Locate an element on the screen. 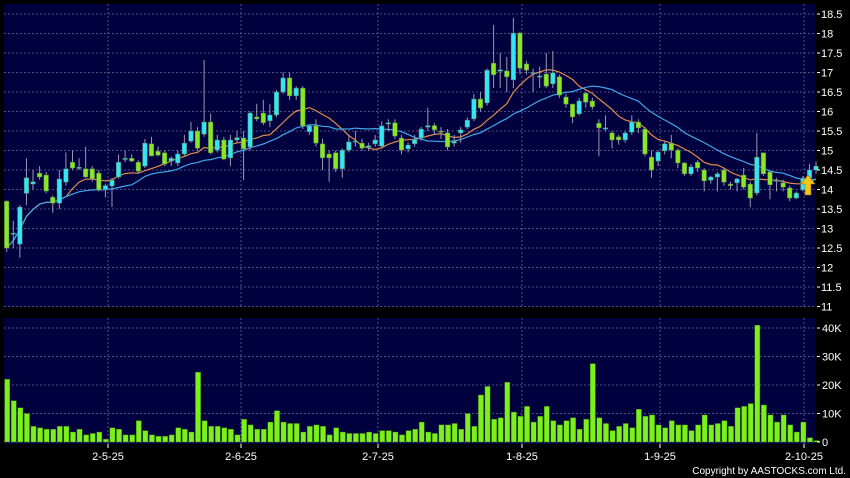 Image resolution: width=850 pixels, height=478 pixels. price-tick-label: 13 is located at coordinates (827, 230).